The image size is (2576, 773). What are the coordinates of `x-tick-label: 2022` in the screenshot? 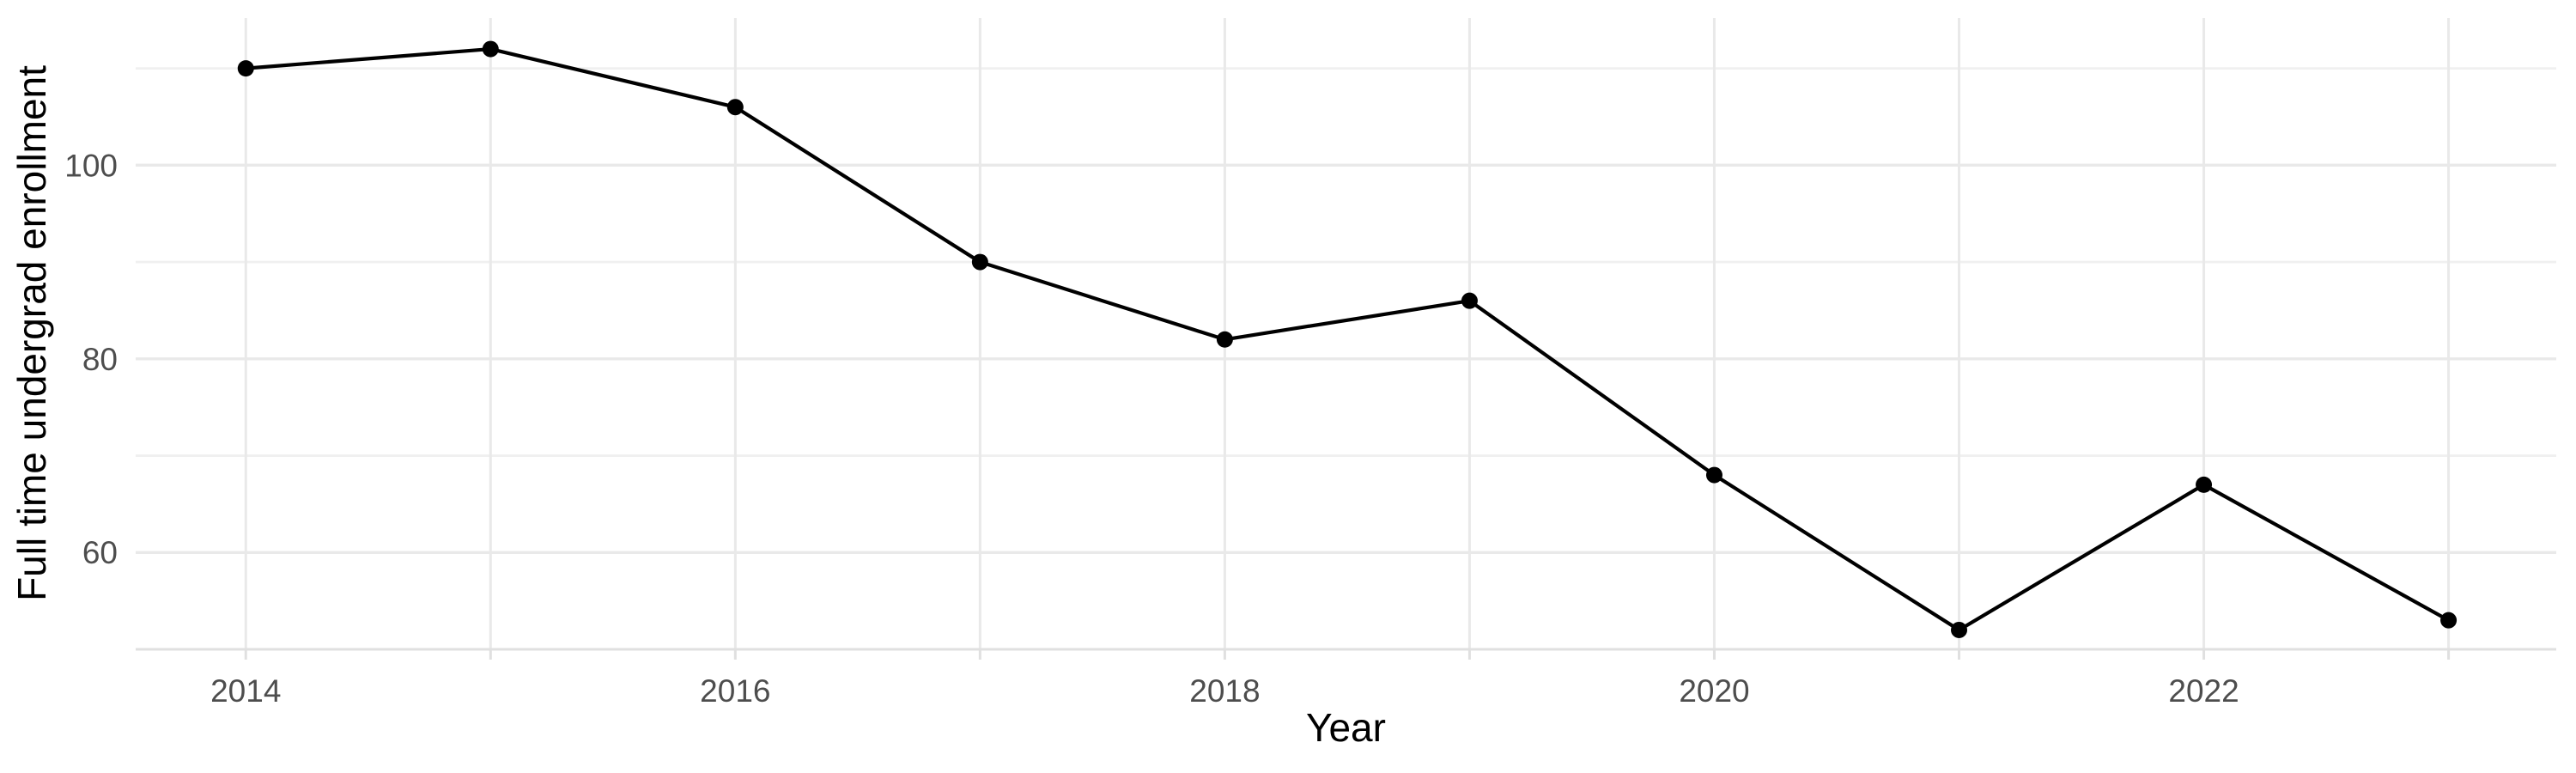 It's located at (2203, 691).